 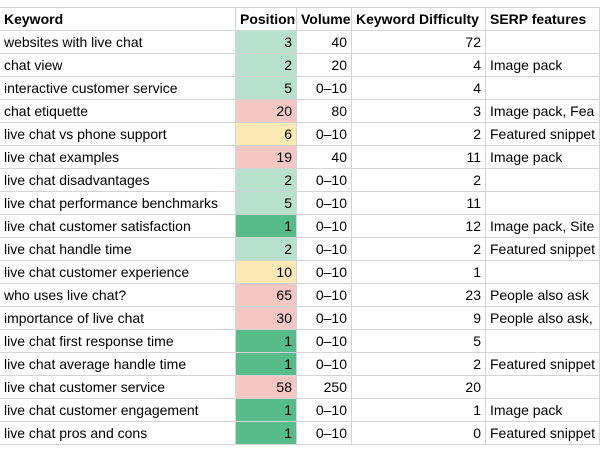 What do you see at coordinates (118, 203) in the screenshot?
I see `keyword-cell: live chat performance benchmarks` at bounding box center [118, 203].